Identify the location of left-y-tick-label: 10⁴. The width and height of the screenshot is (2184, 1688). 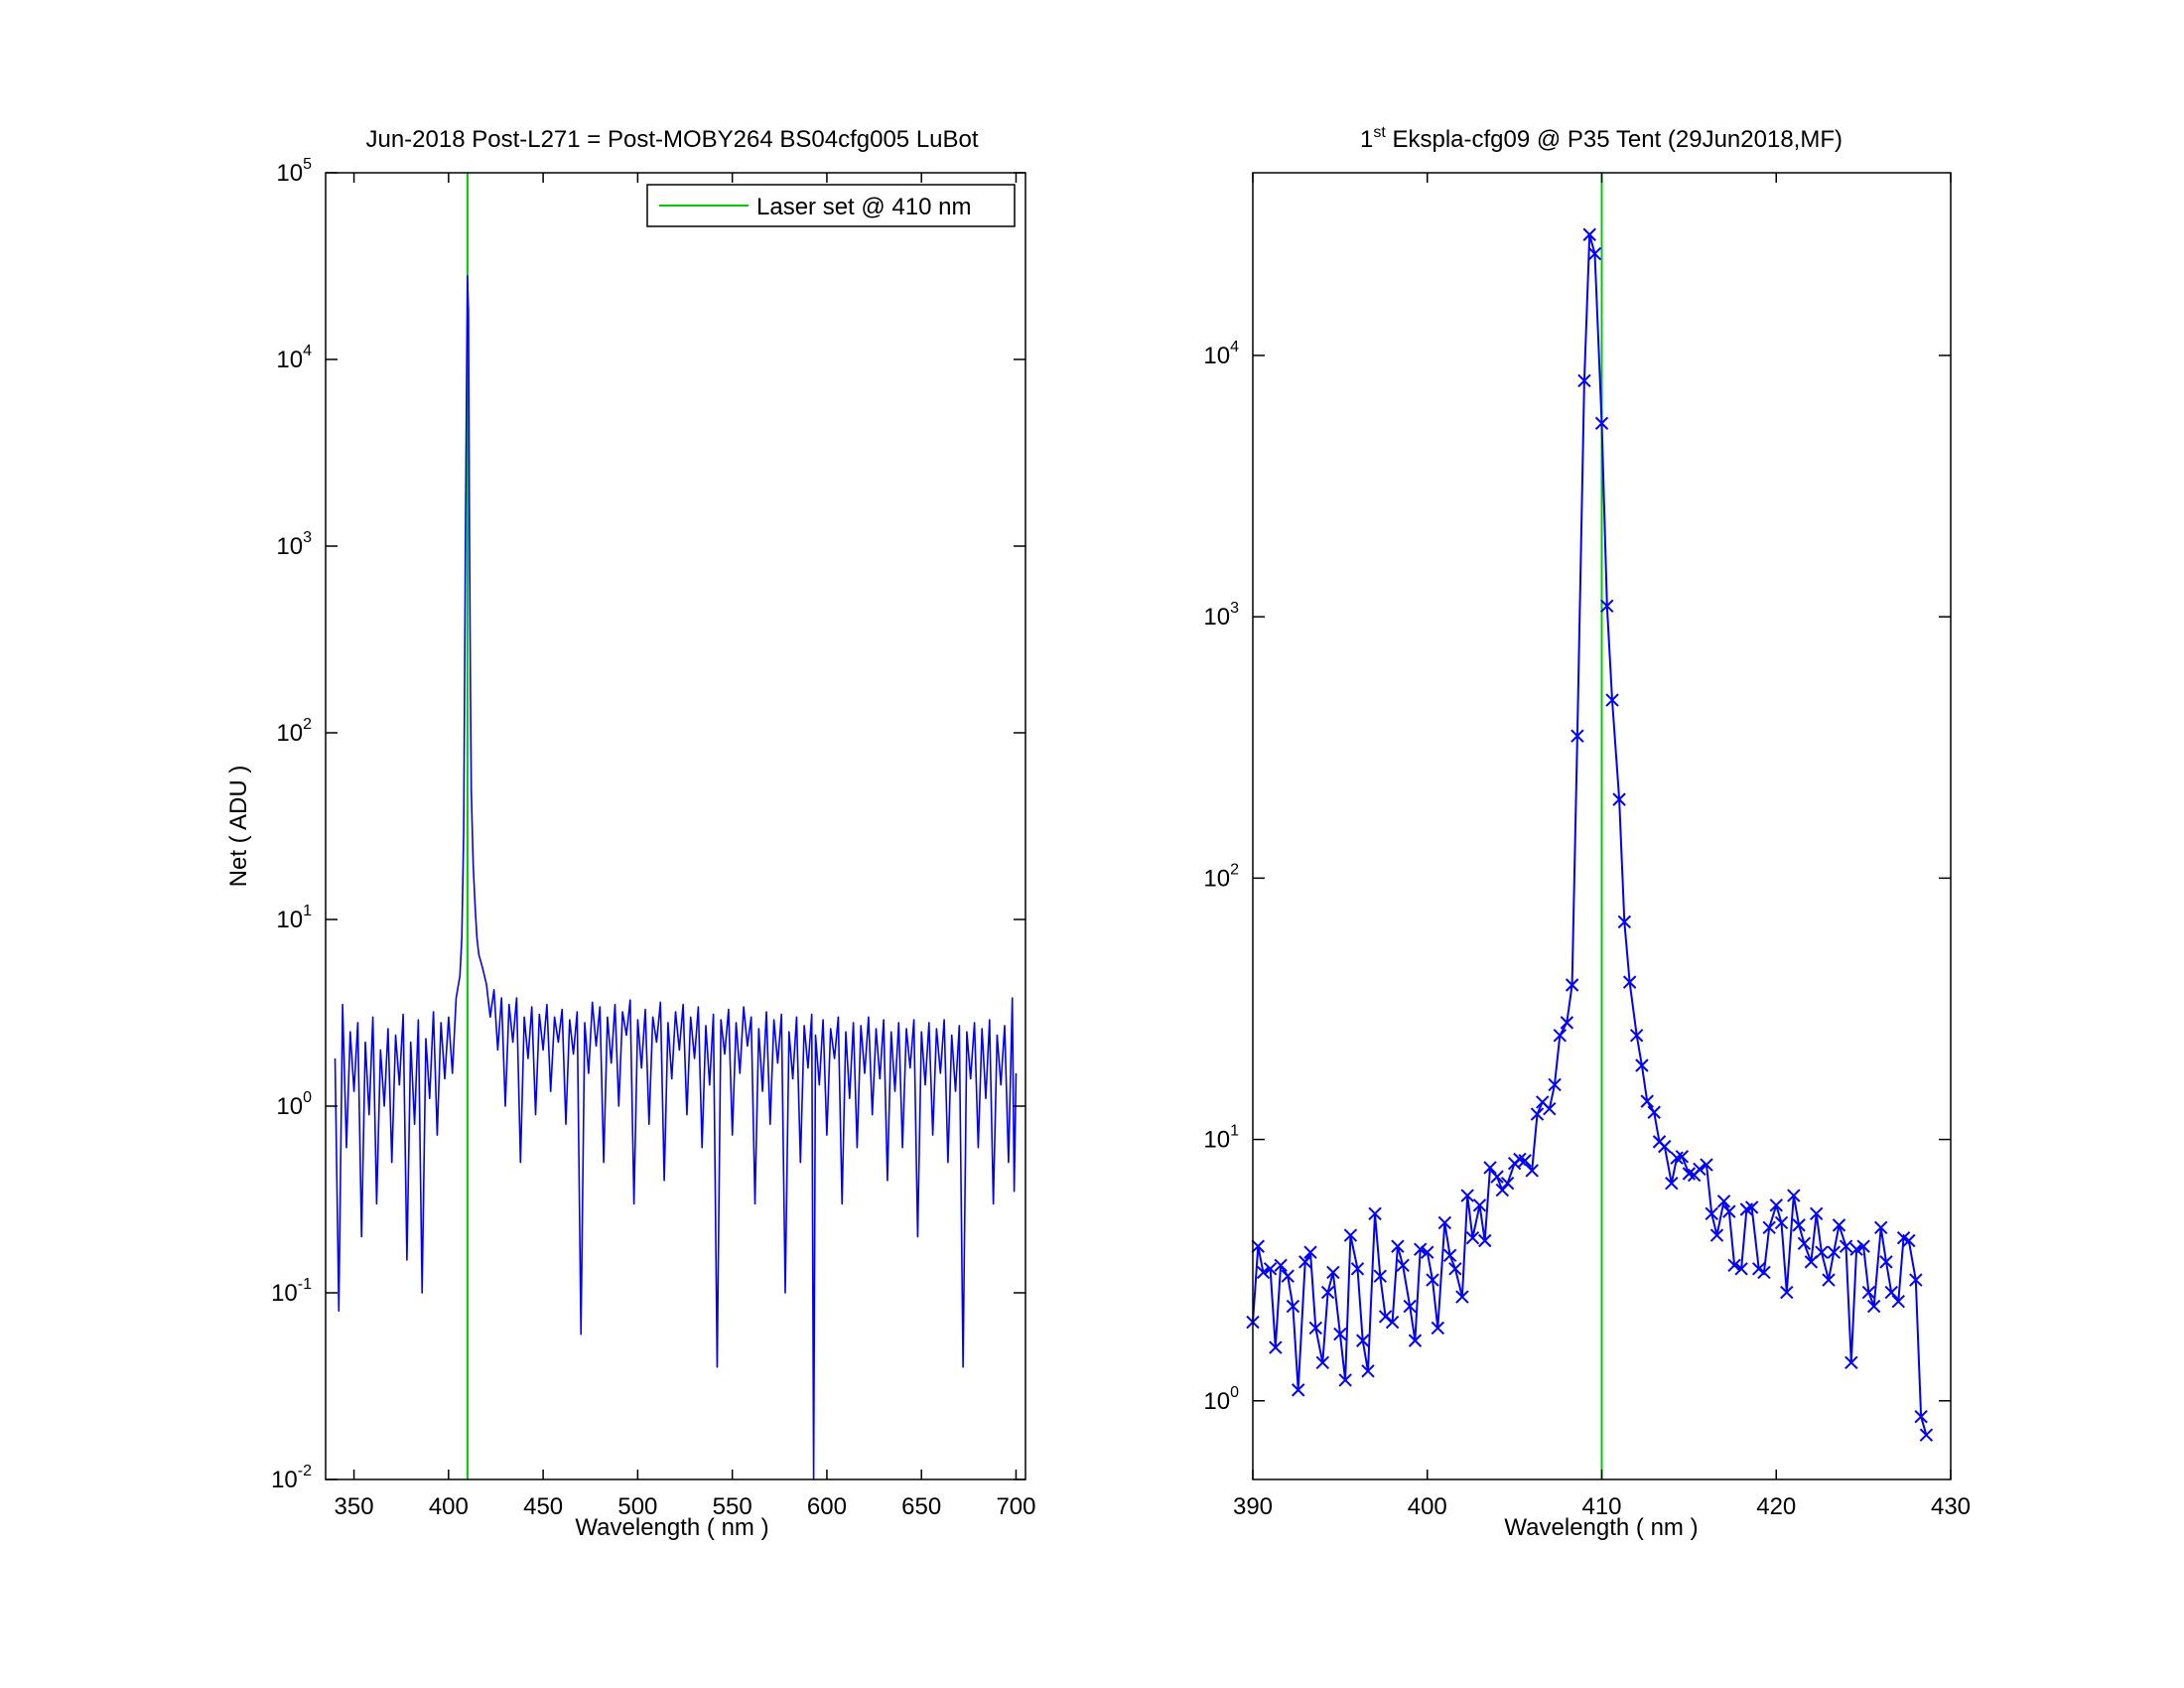
(294, 358).